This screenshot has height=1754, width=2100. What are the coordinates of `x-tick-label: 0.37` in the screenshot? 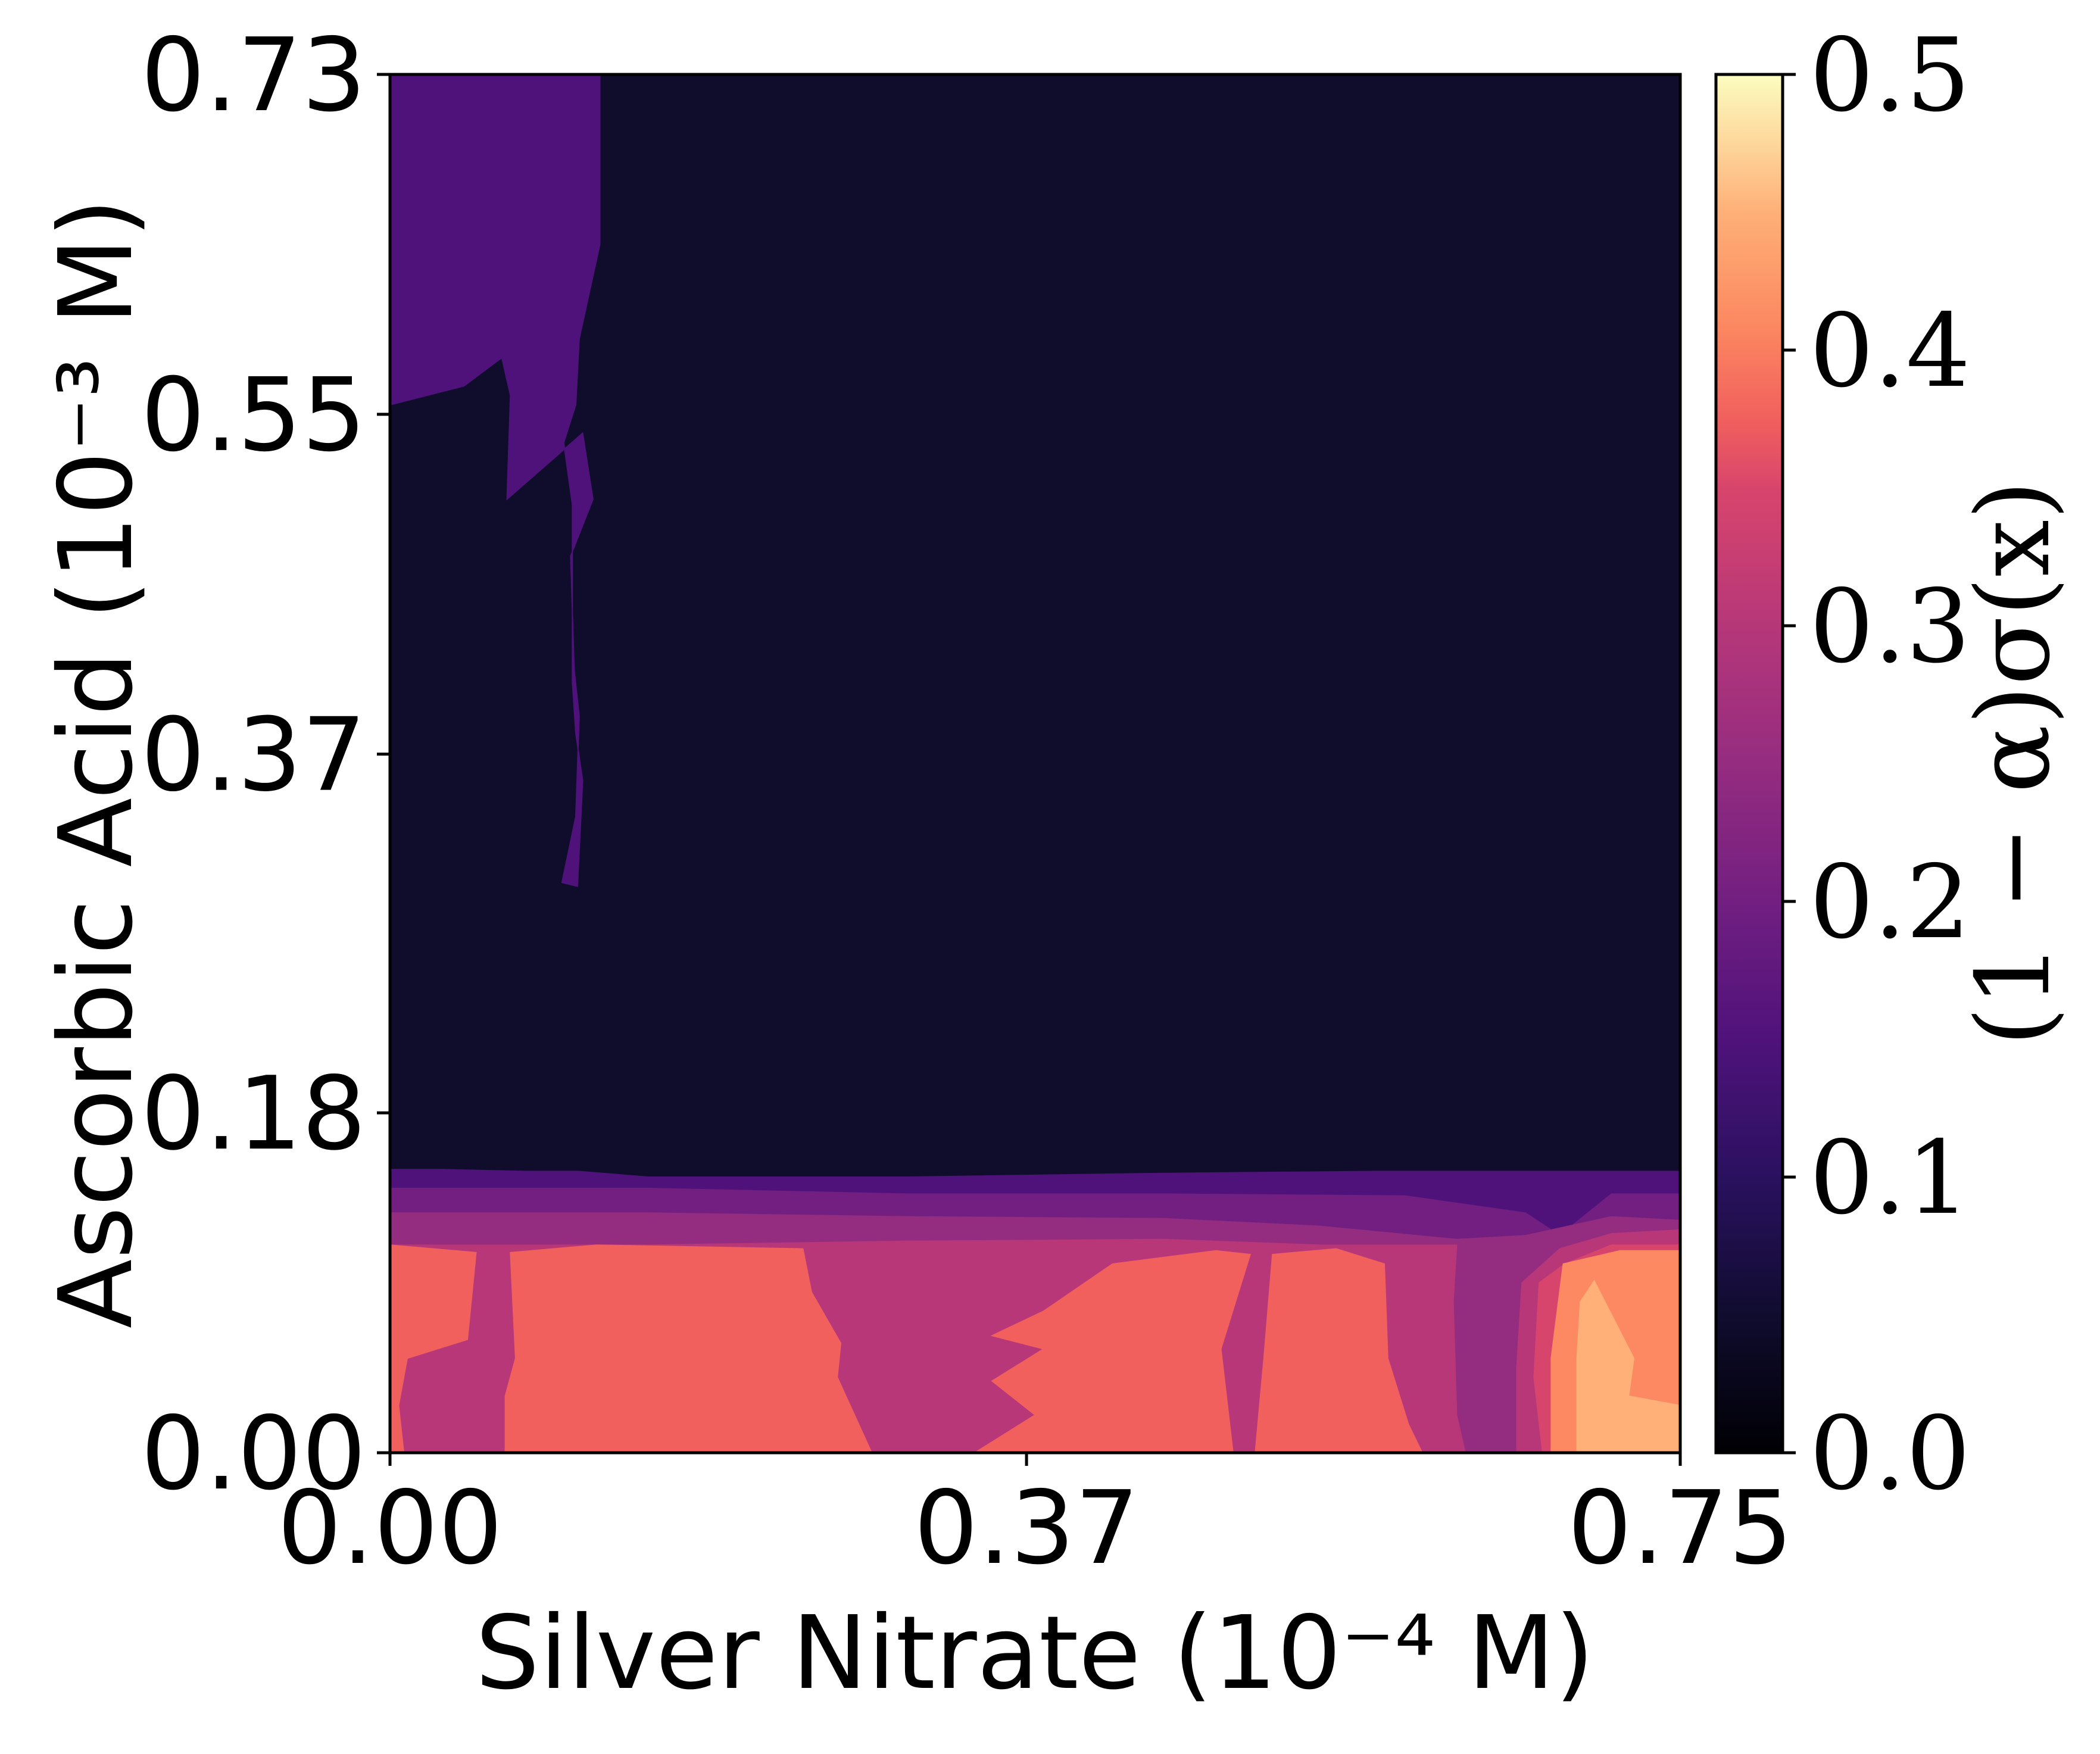 It's located at (1027, 1528).